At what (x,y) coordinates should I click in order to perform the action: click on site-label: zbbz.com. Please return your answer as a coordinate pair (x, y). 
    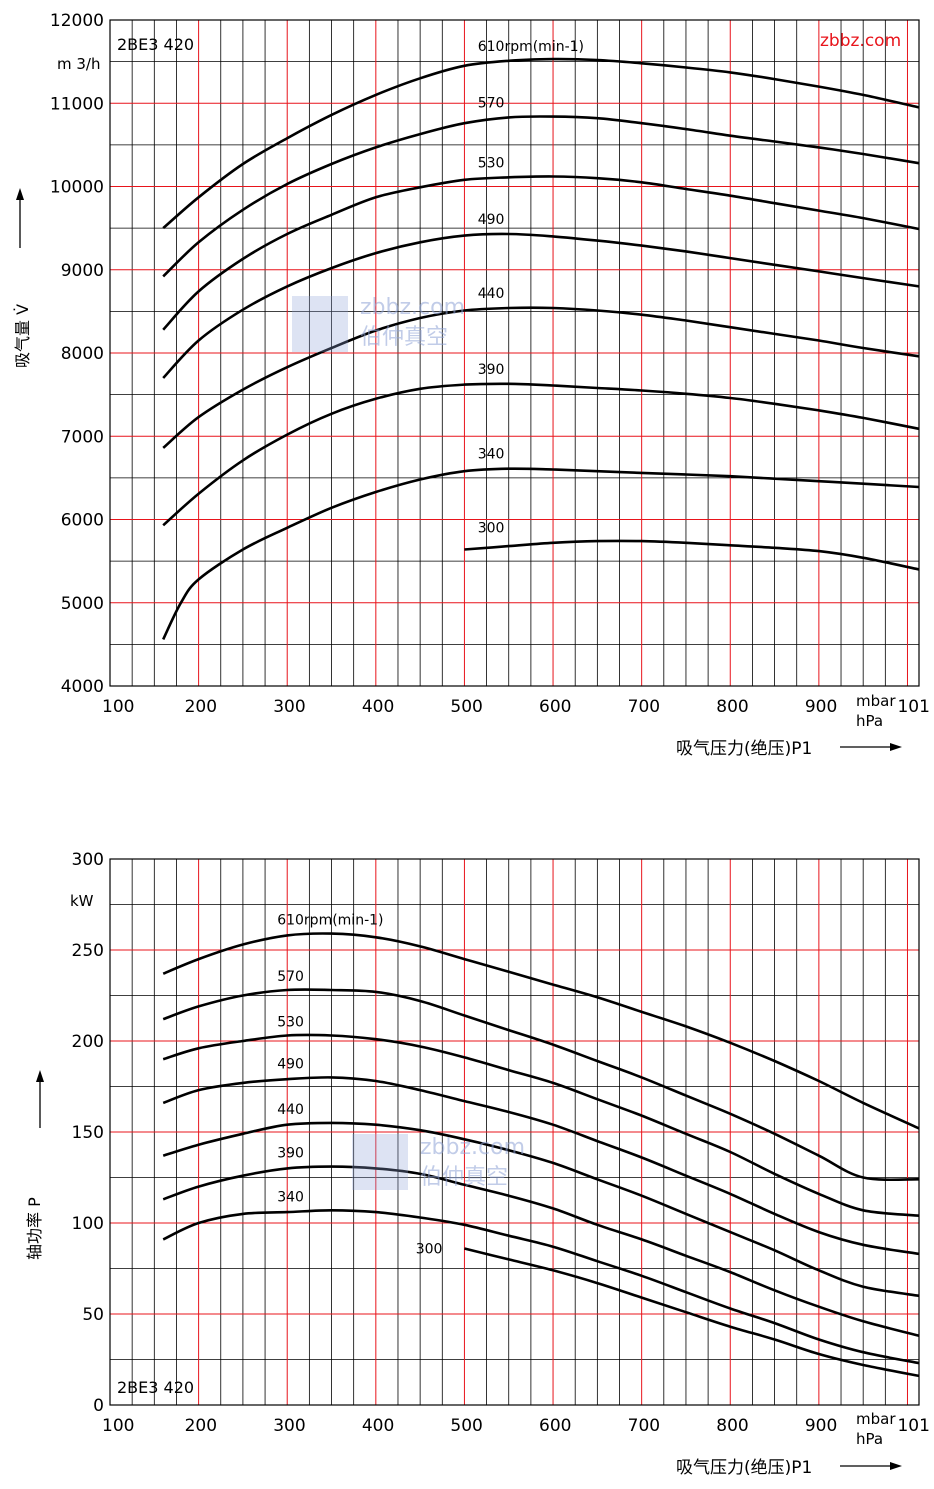
    Looking at the image, I should click on (860, 41).